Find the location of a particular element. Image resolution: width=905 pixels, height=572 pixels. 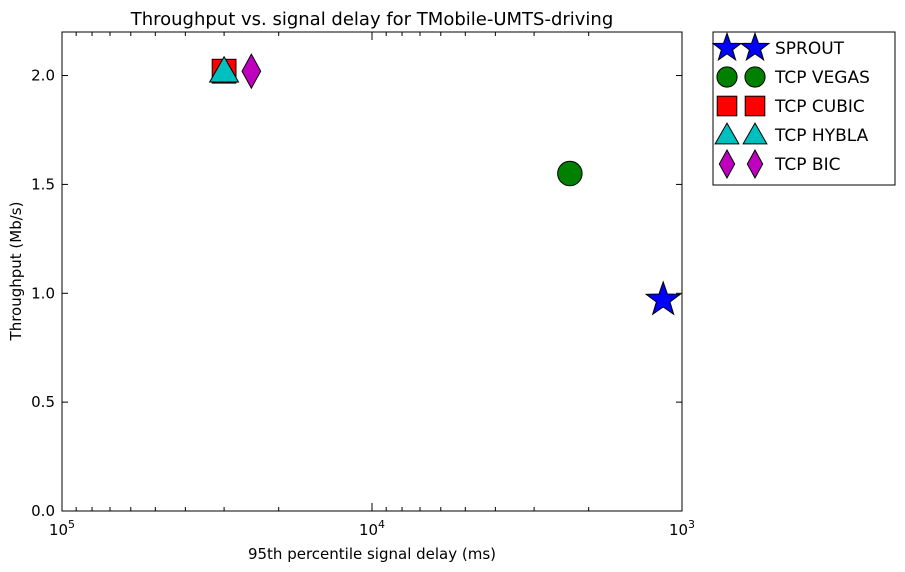

y-tick-label: 2.0 is located at coordinates (43, 76).